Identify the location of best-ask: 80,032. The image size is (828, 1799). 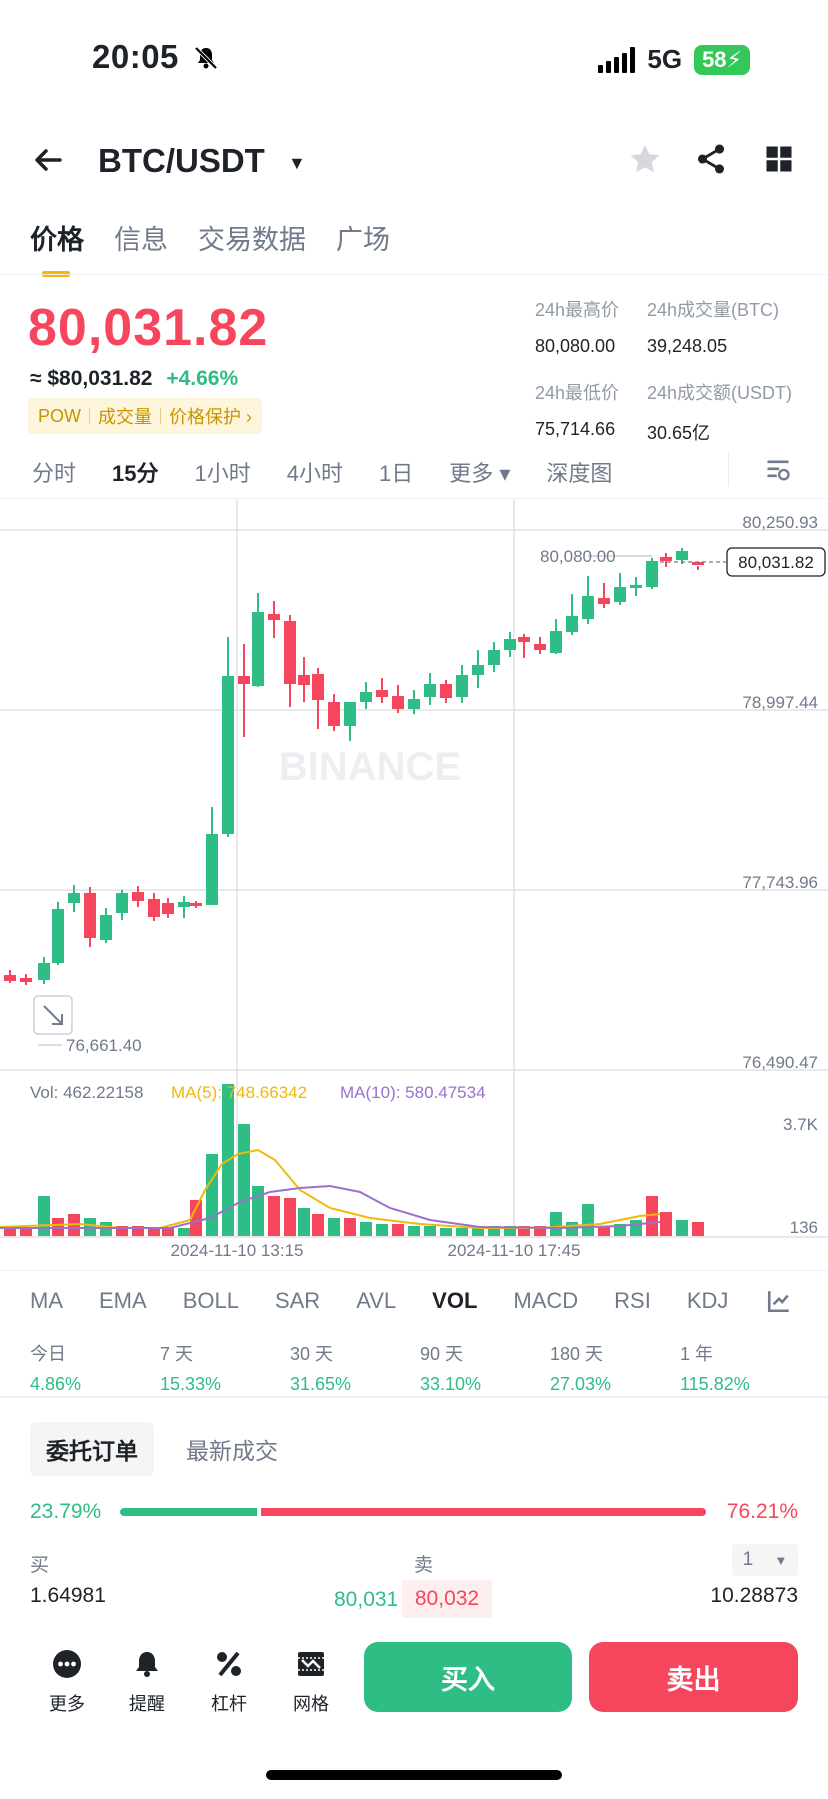
(447, 1599).